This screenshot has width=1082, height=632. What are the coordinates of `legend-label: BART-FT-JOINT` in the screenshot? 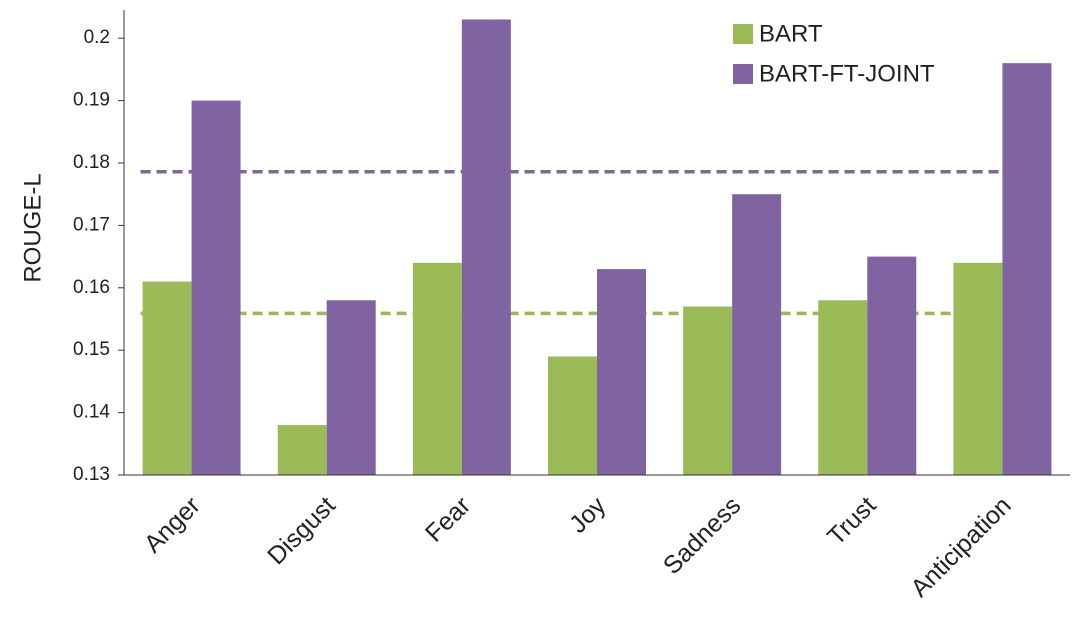 It's located at (847, 73).